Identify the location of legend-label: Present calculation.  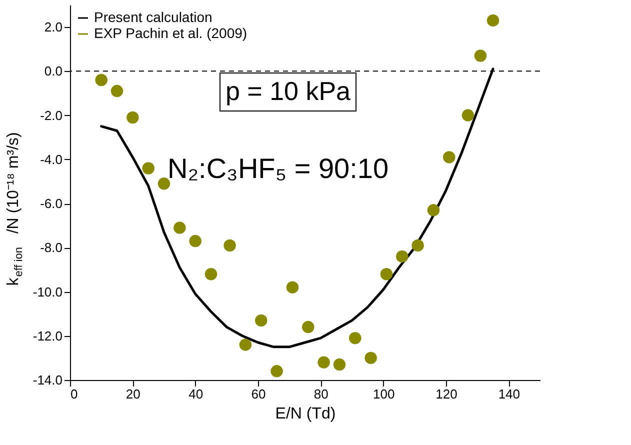
(153, 17).